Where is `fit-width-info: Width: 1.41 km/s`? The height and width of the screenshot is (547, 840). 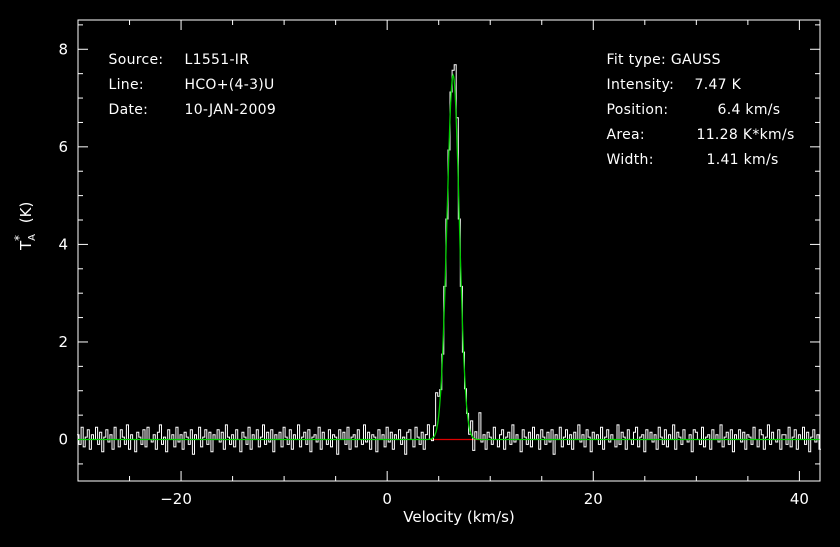
fit-width-info: Width: 1.41 km/s is located at coordinates (688, 152).